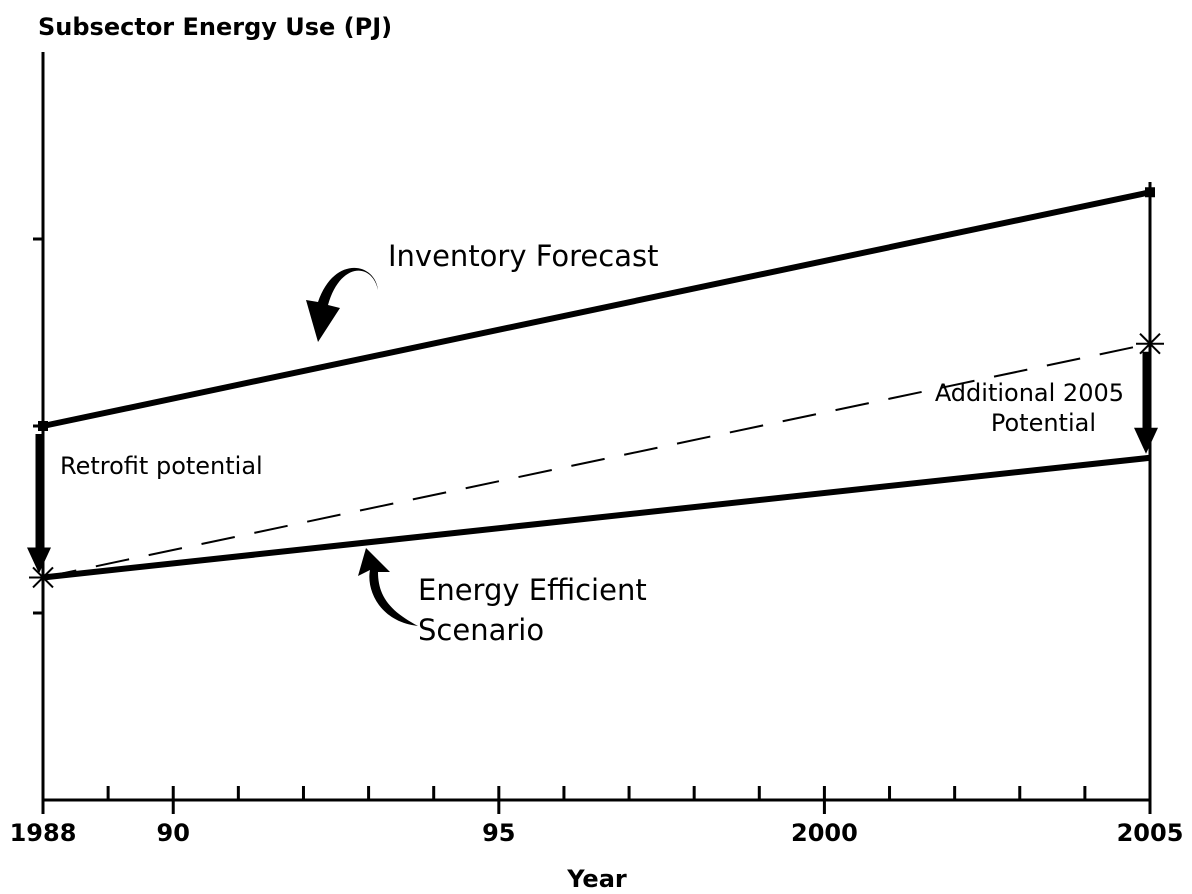  Describe the element at coordinates (481, 630) in the screenshot. I see `annotation: Scenario` at that location.